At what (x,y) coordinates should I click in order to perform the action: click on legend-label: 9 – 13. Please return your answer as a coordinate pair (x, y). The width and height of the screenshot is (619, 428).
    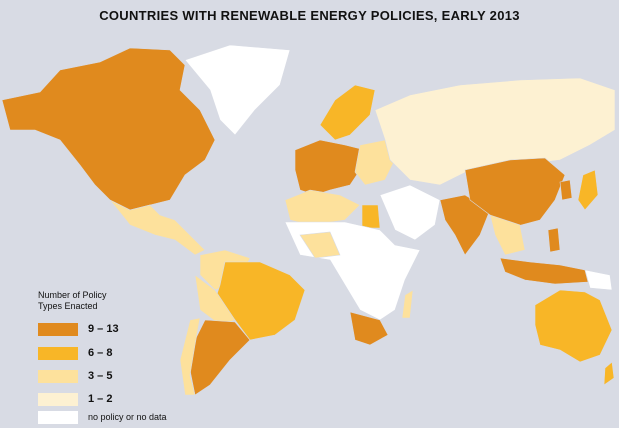
    Looking at the image, I should click on (103, 329).